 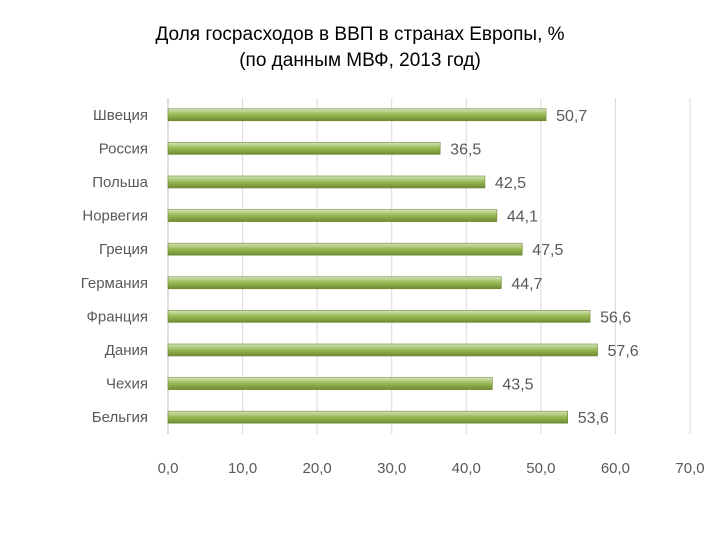 What do you see at coordinates (615, 468) in the screenshot?
I see `x-tick-label: 60,0` at bounding box center [615, 468].